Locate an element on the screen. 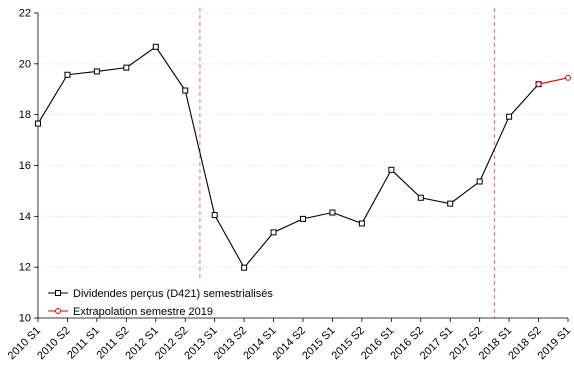 Image resolution: width=574 pixels, height=367 pixels. x-tick-label: 2010 S2 is located at coordinates (53, 343).